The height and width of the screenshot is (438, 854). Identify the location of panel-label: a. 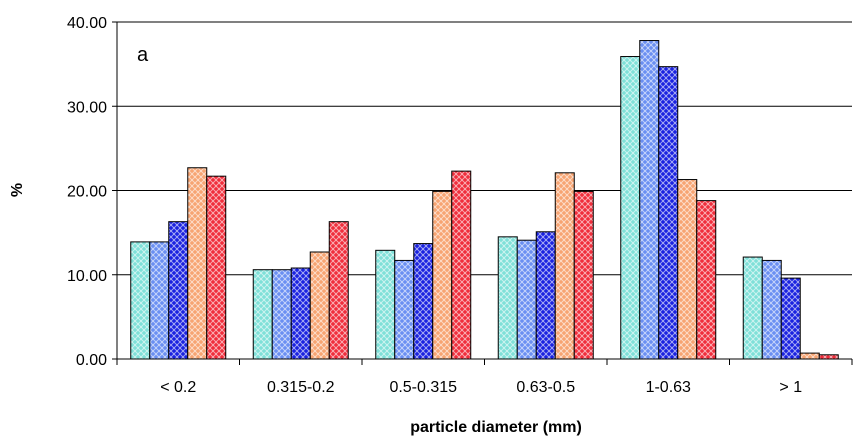
(143, 55).